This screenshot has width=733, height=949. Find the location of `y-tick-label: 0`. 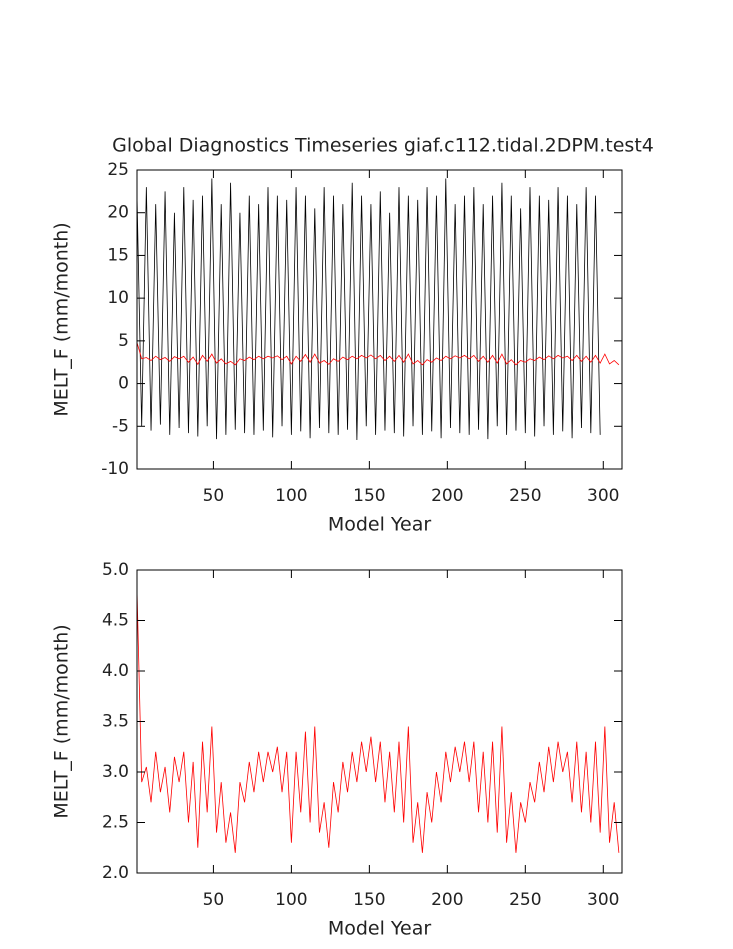

y-tick-label: 0 is located at coordinates (123, 384).